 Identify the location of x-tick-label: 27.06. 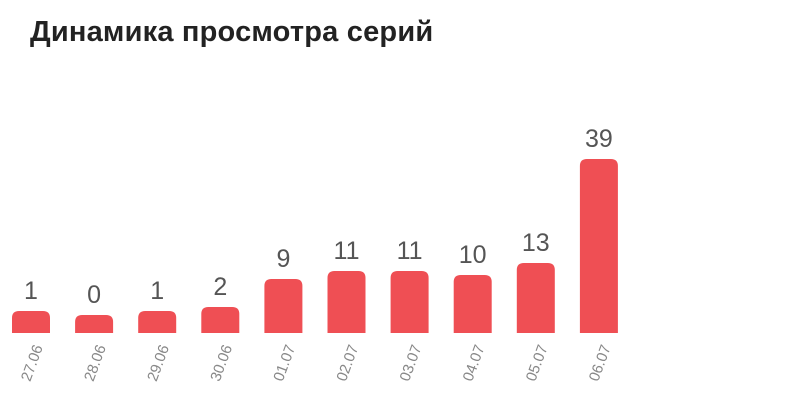
(32, 363).